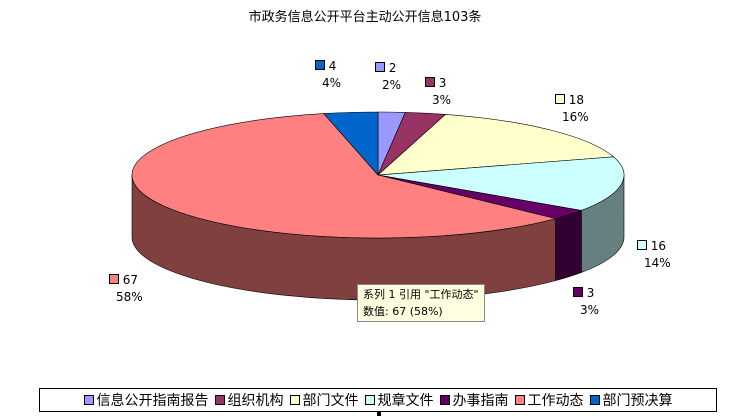  Describe the element at coordinates (405, 401) in the screenshot. I see `legend-label: 规章文件` at that location.